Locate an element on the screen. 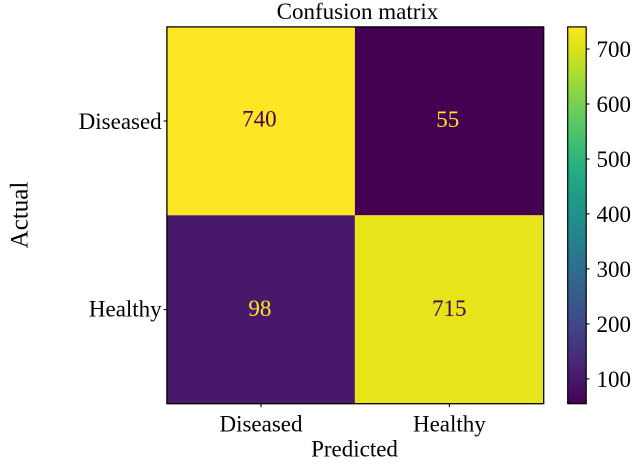 Image resolution: width=639 pixels, height=465 pixels. svg-text: 600 is located at coordinates (614, 104).